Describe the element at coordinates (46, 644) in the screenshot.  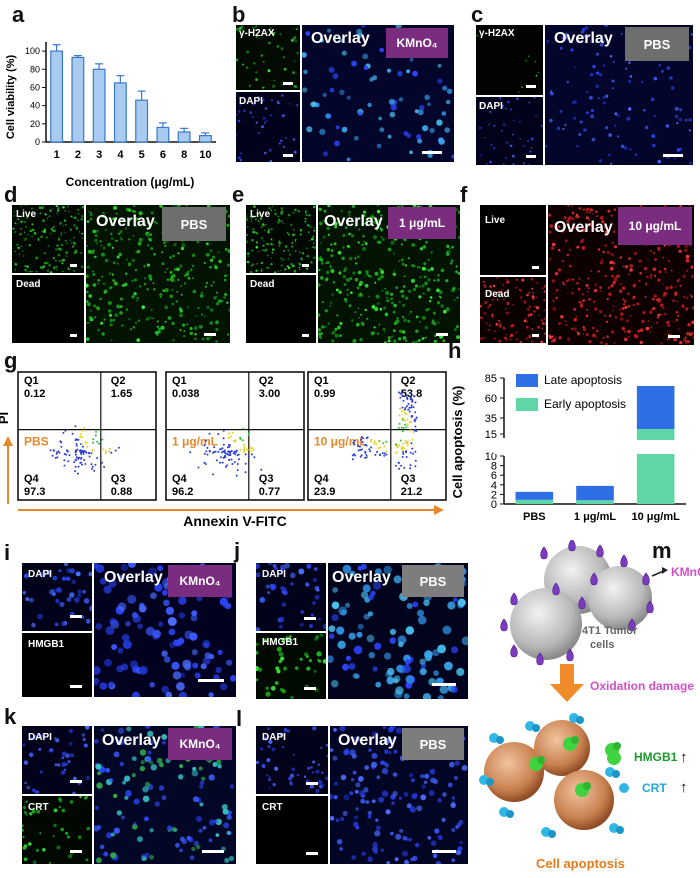
I see `i-hmgb1-label: HMGB1` at that location.